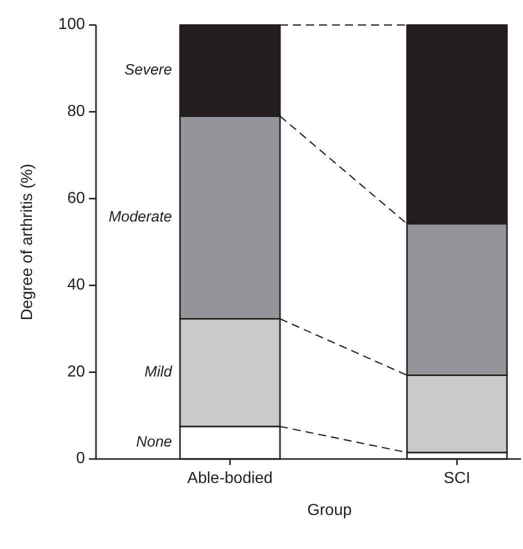 This screenshot has width=523, height=549. What do you see at coordinates (148, 70) in the screenshot?
I see `series-label: Severe` at bounding box center [148, 70].